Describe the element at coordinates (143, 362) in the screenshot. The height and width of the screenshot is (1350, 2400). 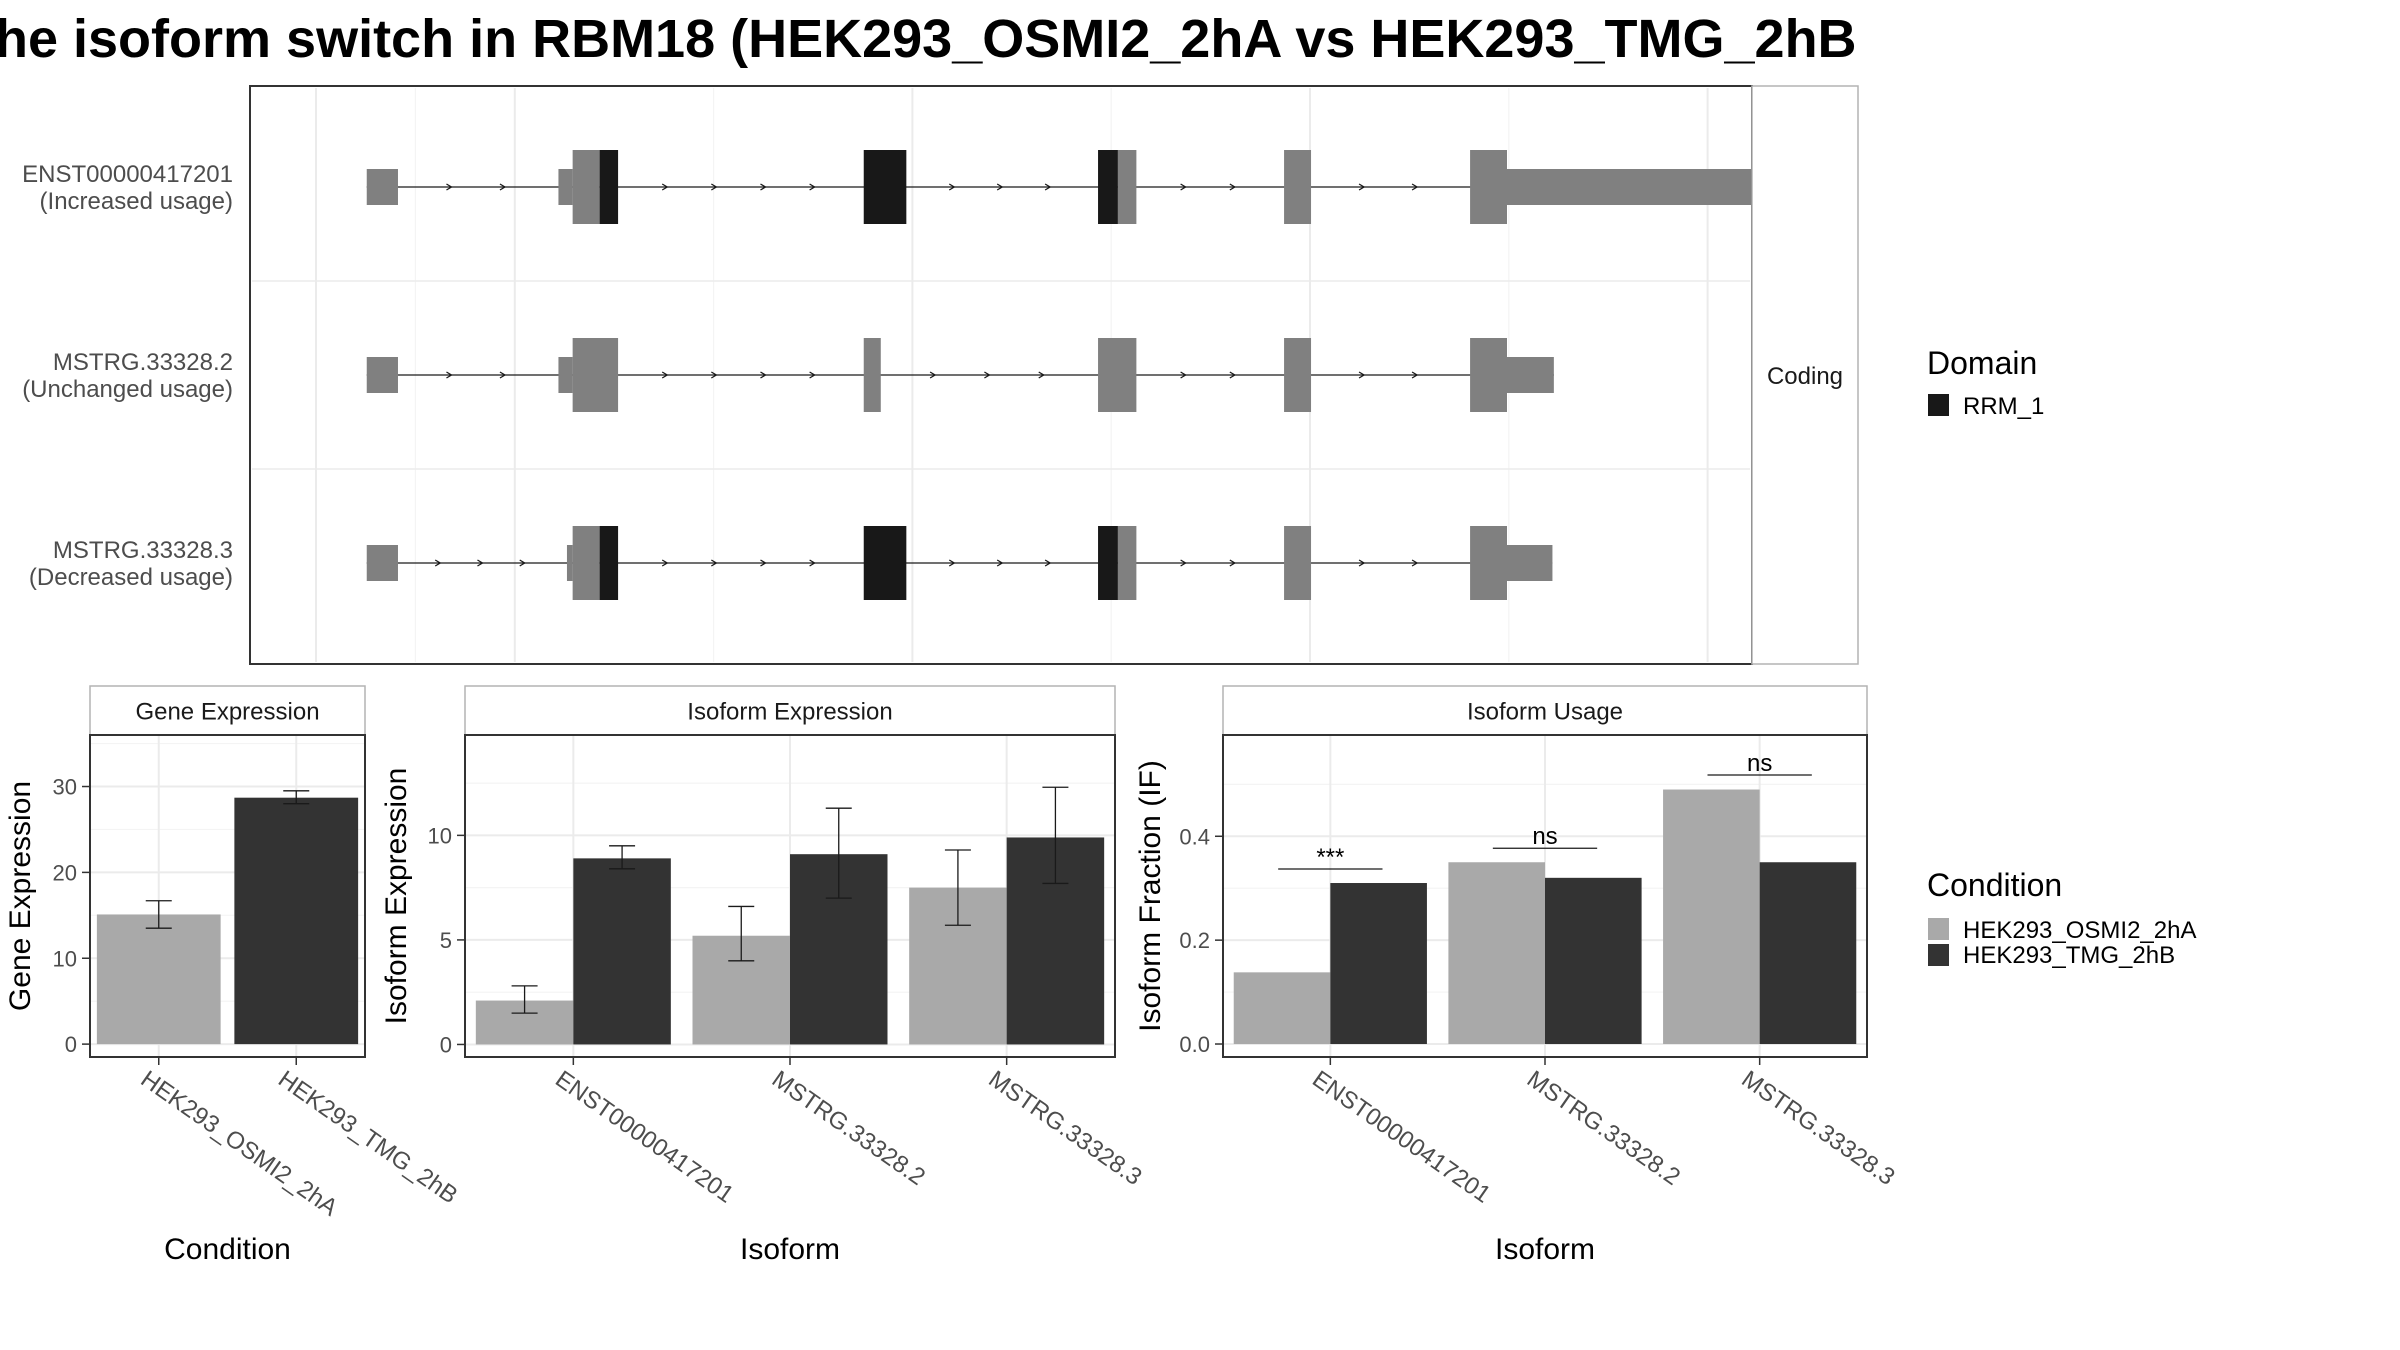
I see `transcript-id-label: MSTRG.33328.2` at that location.